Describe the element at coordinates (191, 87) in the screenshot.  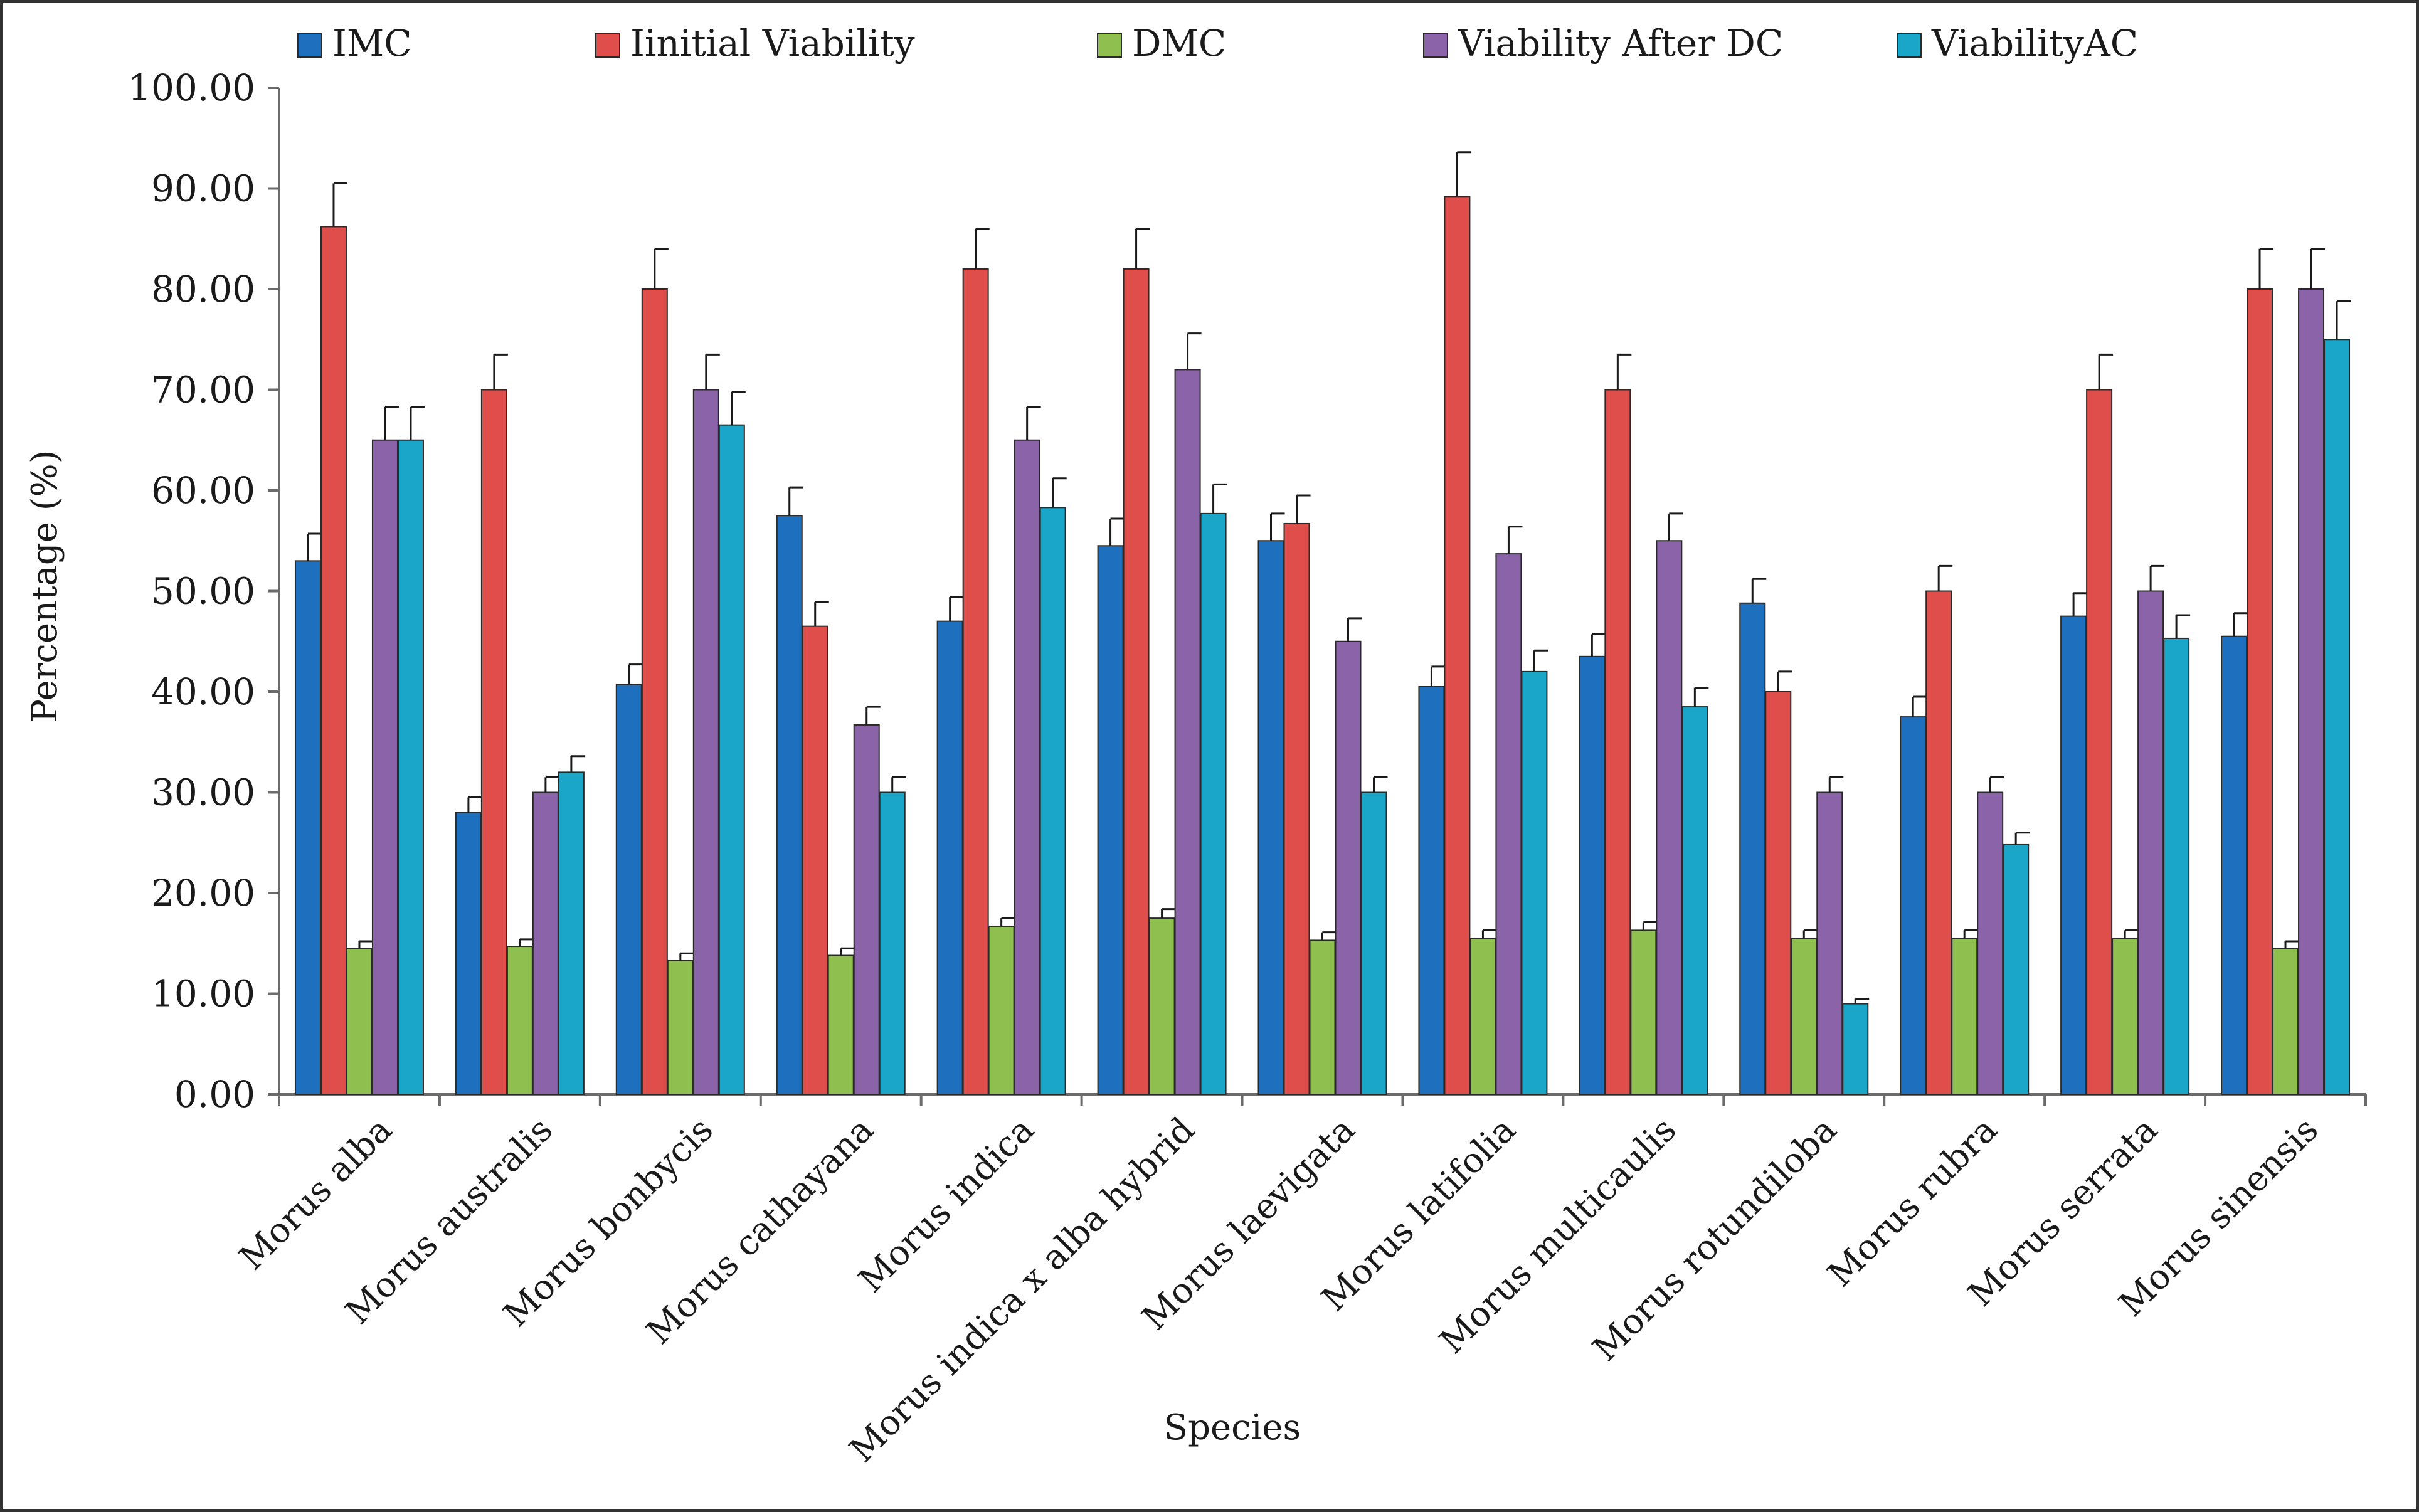
I see `y-tick-label: 100.00` at that location.